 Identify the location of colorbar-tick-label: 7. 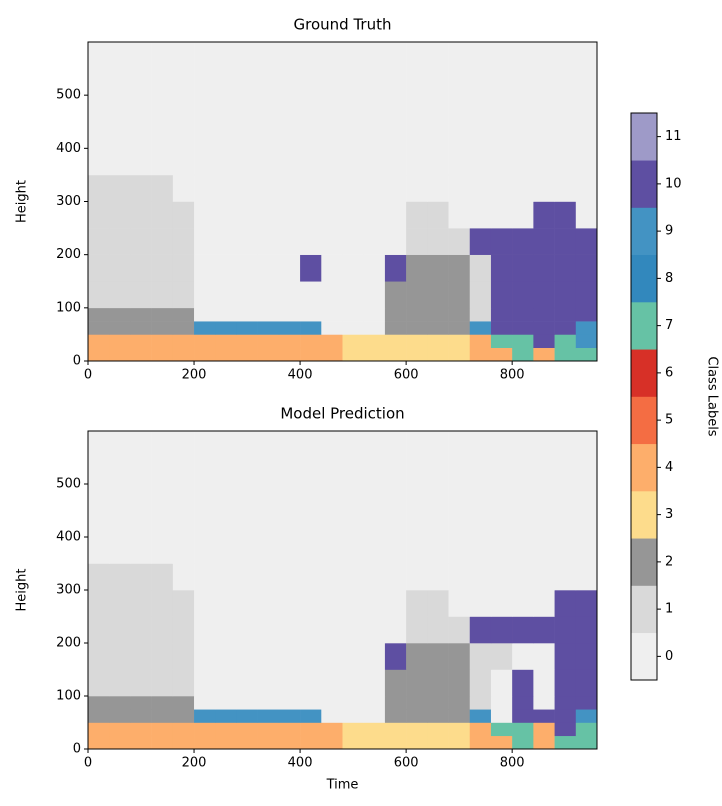
(669, 325).